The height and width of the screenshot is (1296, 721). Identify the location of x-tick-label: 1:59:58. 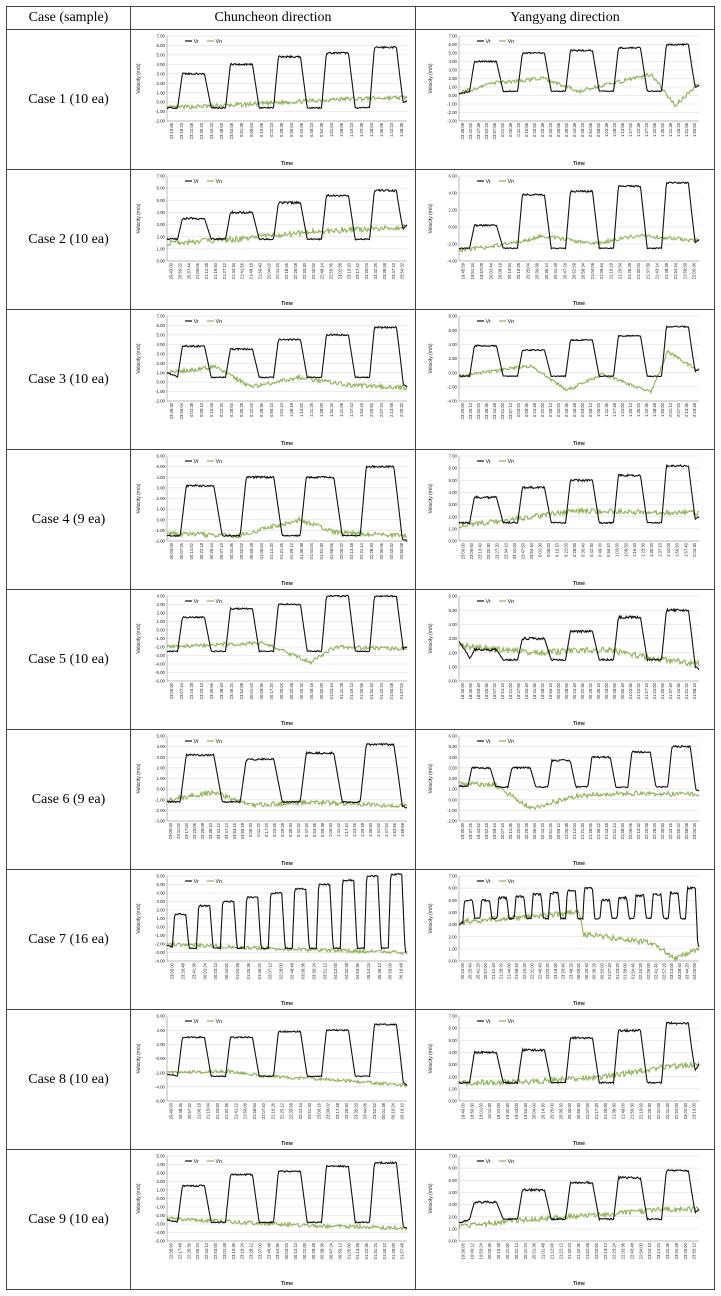
(402, 829).